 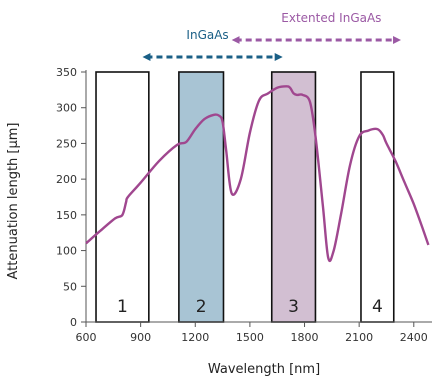 What do you see at coordinates (66, 215) in the screenshot?
I see `y-tick-label: 150` at bounding box center [66, 215].